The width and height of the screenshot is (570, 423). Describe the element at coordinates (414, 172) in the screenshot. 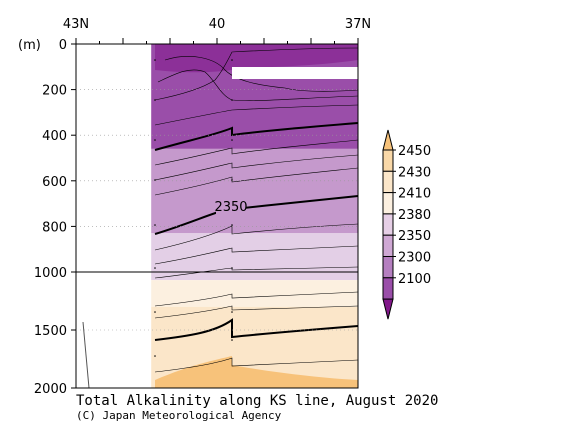

I see `colorbar-label-2430: 2430` at that location.